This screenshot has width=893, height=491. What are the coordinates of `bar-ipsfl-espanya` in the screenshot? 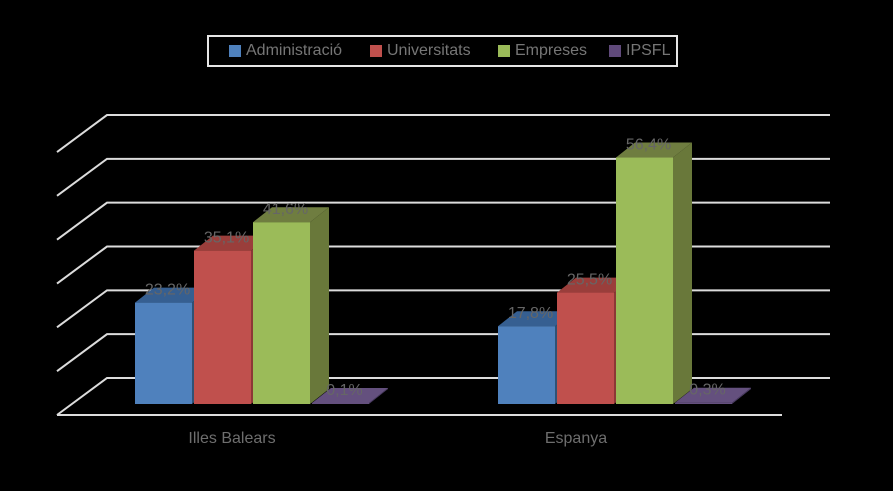 It's located at (713, 395).